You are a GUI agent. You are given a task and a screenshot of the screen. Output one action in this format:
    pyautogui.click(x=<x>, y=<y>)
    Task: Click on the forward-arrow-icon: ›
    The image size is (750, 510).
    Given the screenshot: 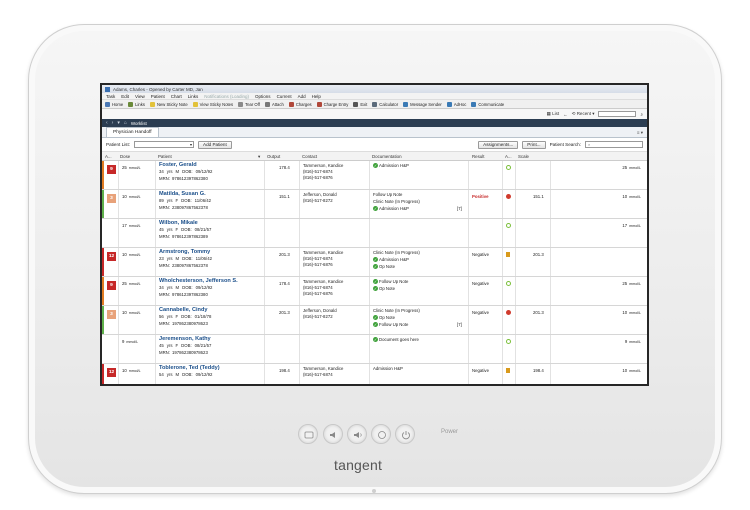 What is the action you would take?
    pyautogui.click(x=112, y=123)
    